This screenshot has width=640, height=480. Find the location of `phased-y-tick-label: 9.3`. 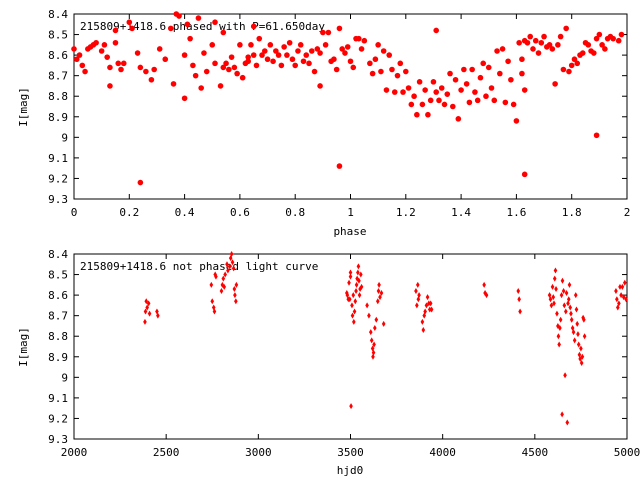

phased-y-tick-label: 9.3 is located at coordinates (58, 199).